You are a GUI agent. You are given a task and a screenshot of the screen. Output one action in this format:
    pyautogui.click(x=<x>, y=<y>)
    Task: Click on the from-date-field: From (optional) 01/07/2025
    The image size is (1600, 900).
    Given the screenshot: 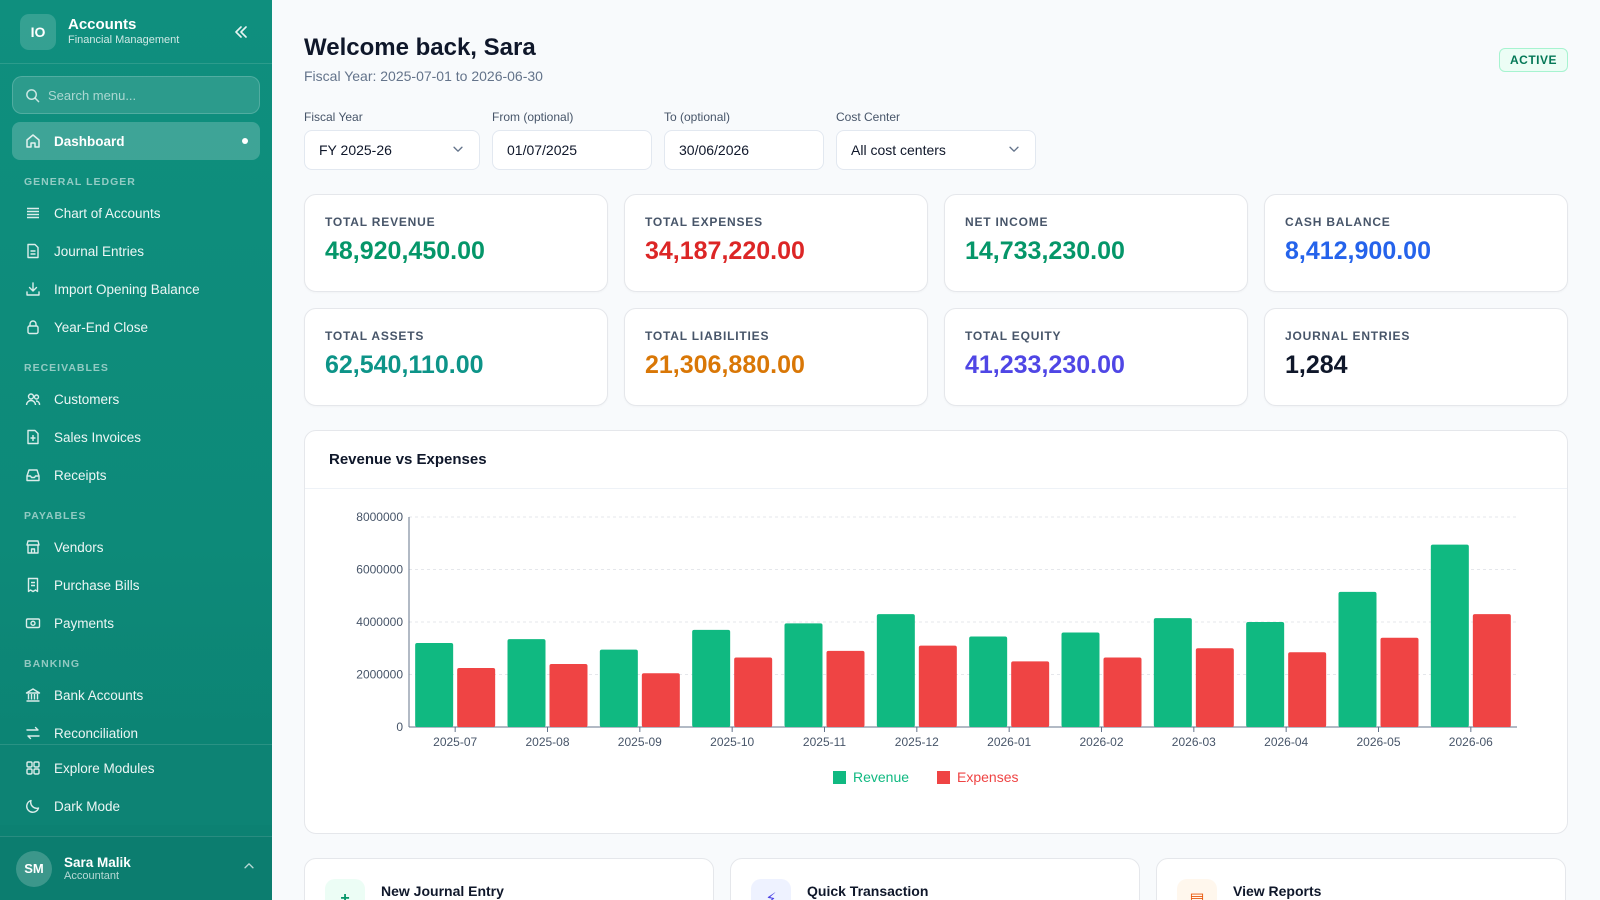 What is the action you would take?
    pyautogui.click(x=572, y=140)
    